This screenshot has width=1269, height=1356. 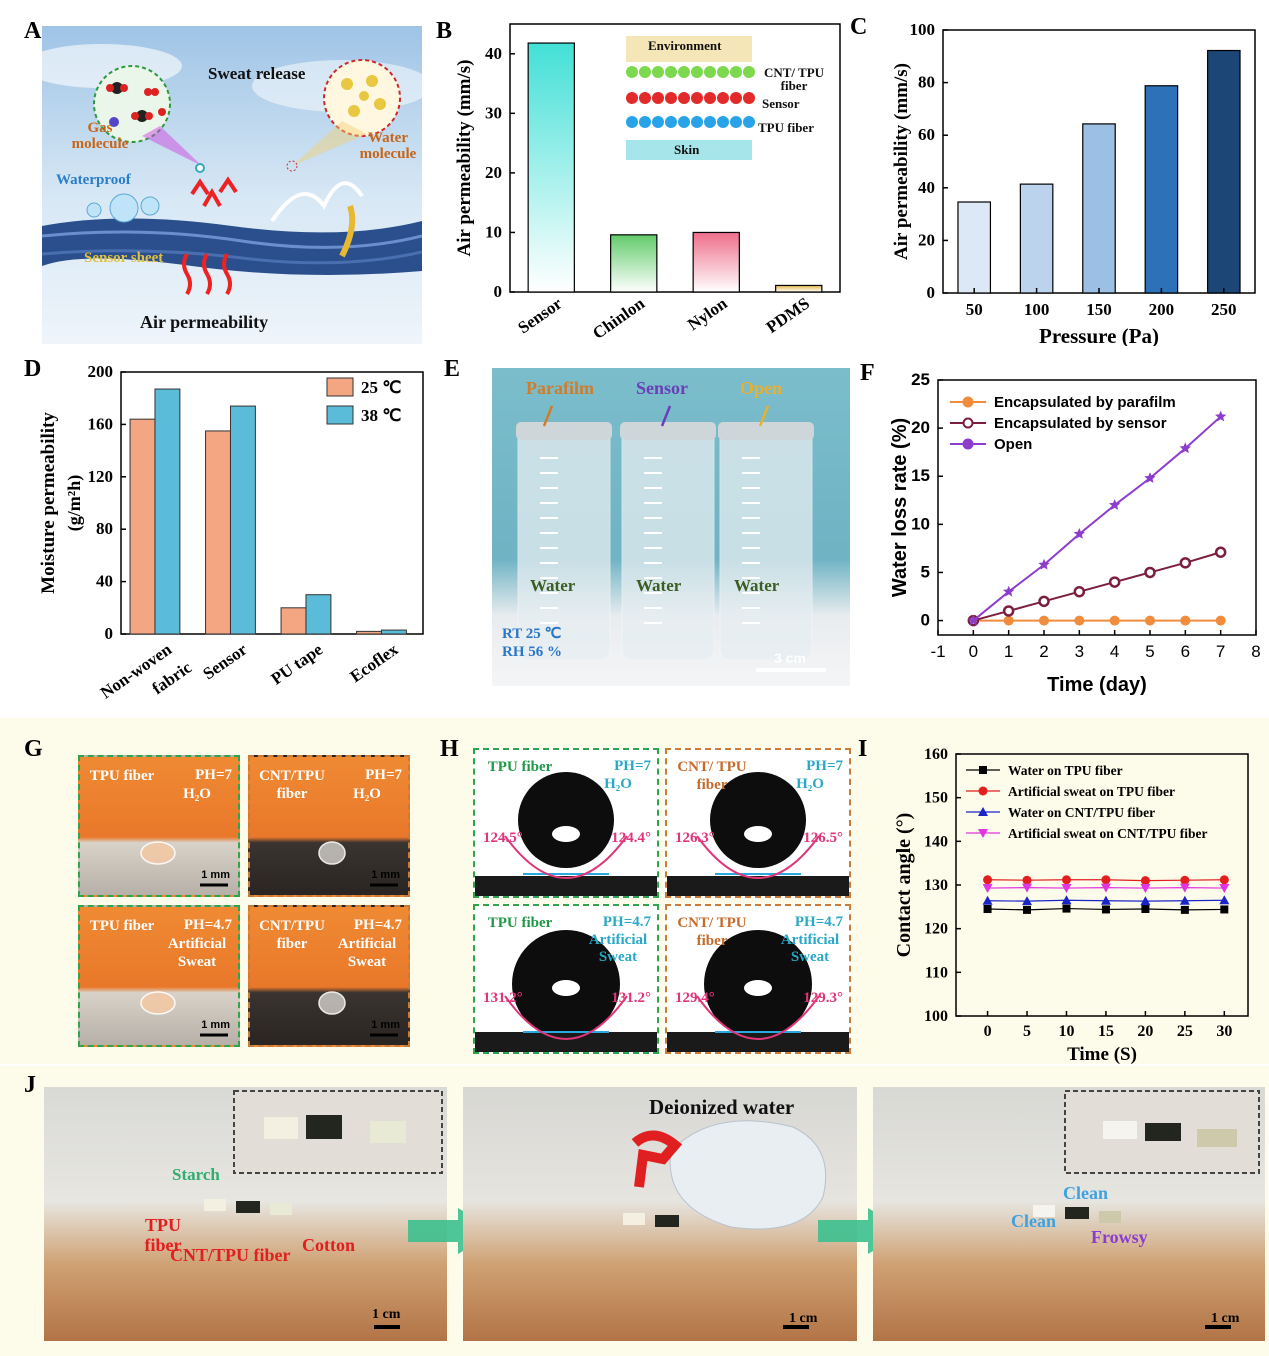 I want to click on b-xtick-label-3: PDMS, so click(x=788, y=315).